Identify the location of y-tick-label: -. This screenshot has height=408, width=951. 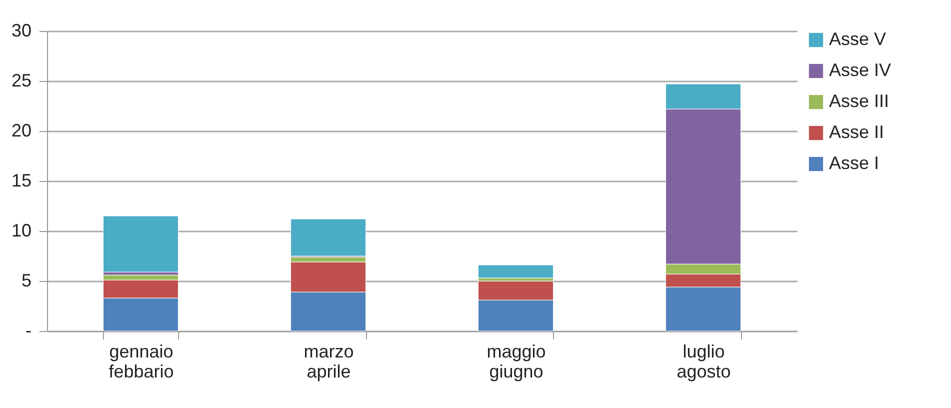
(29, 330).